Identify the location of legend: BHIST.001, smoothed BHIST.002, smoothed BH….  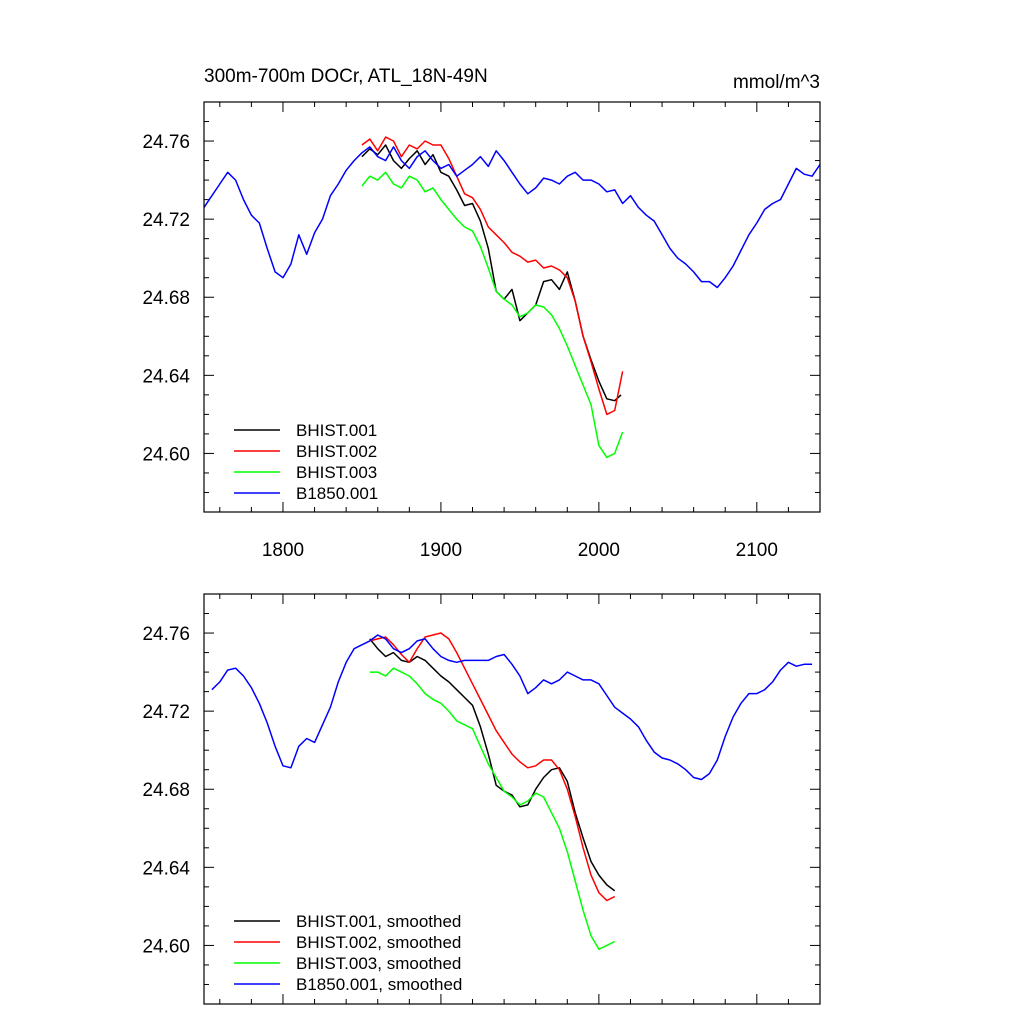
(348, 953).